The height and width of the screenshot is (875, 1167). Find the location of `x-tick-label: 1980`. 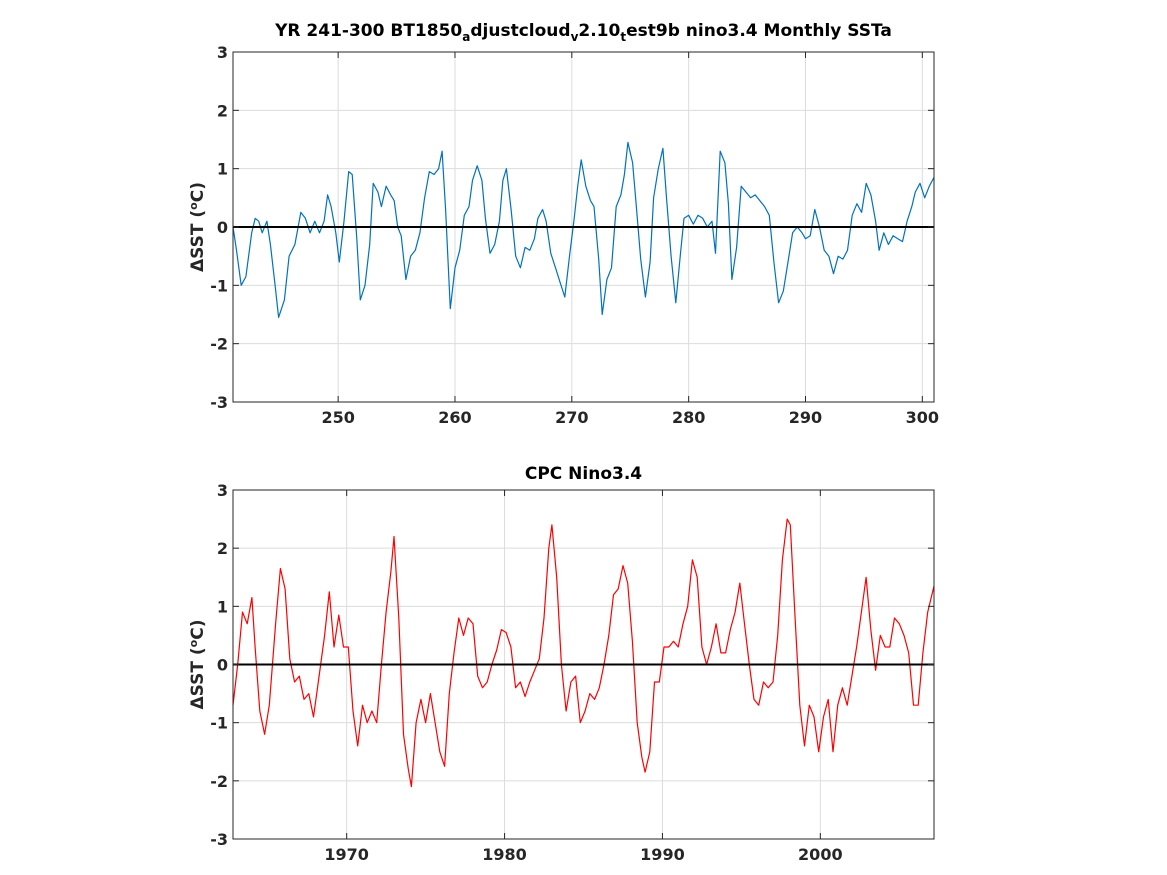

x-tick-label: 1980 is located at coordinates (504, 854).